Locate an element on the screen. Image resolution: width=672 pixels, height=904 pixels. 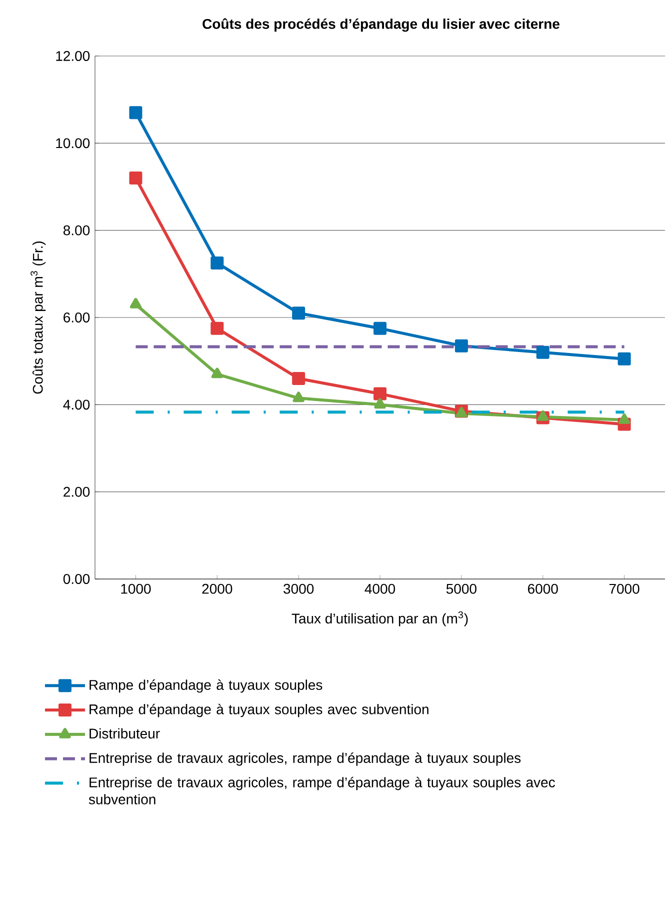
legend-label: Entreprise de travaux agricoles, rampe d’épandage à tuyaux souples avec subvention is located at coordinates (321, 790).